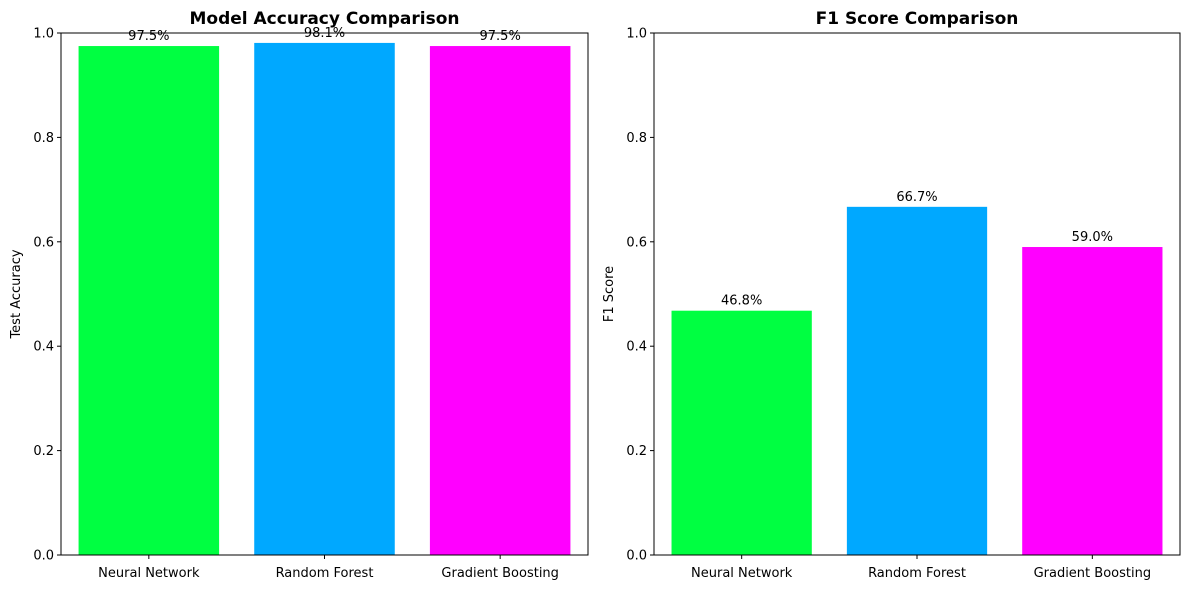 This screenshot has width=1189, height=589. Describe the element at coordinates (917, 19) in the screenshot. I see `chart-title: F1 Score Comparison` at that location.